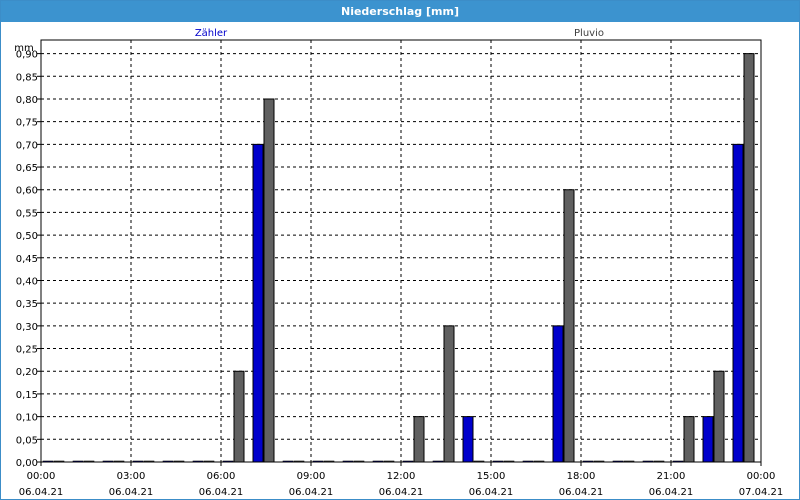 The image size is (800, 500). Describe the element at coordinates (27, 259) in the screenshot. I see `y-tick-label: 0,45` at that location.